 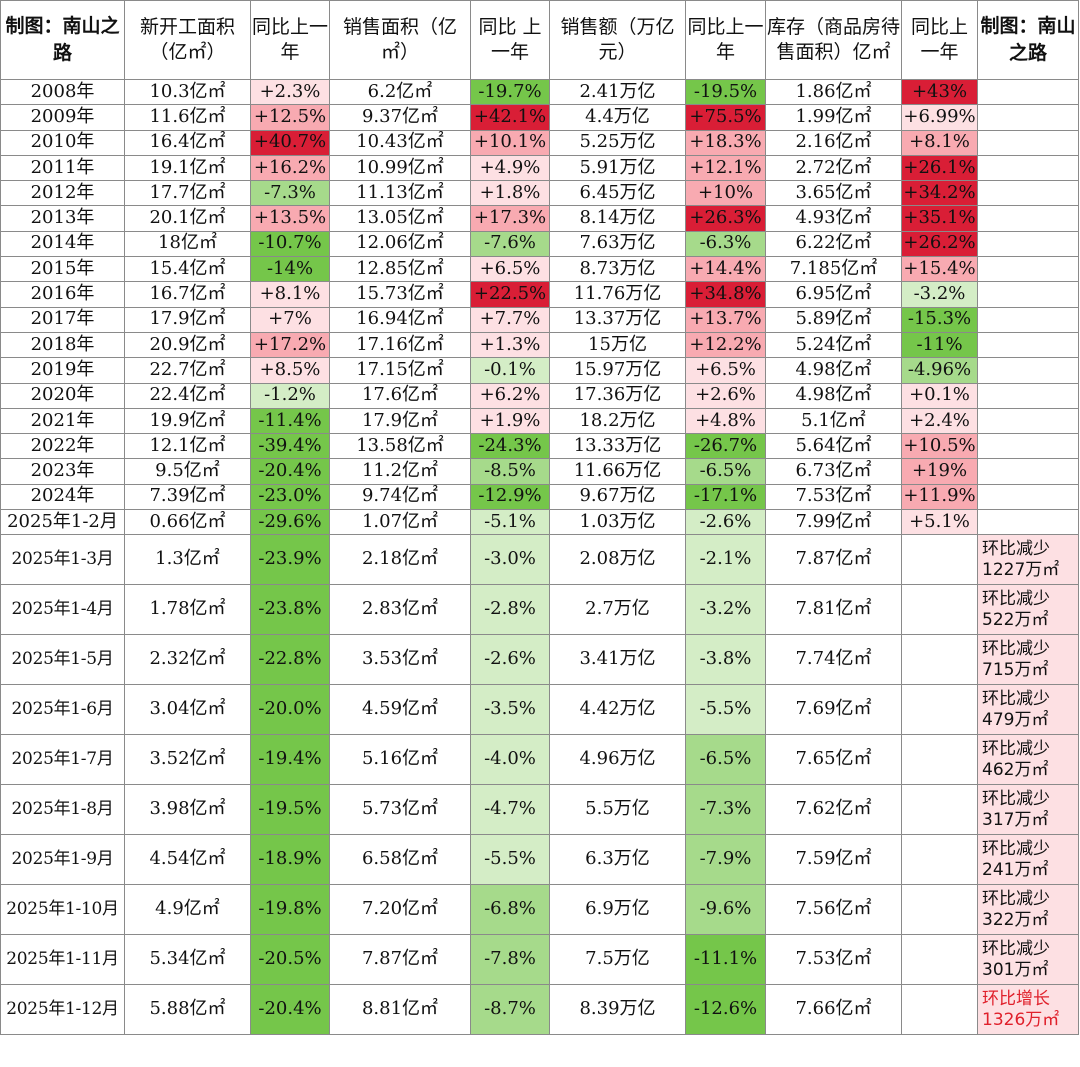 What do you see at coordinates (617, 421) in the screenshot?
I see `cell-sales-amount: 18.2万亿` at bounding box center [617, 421].